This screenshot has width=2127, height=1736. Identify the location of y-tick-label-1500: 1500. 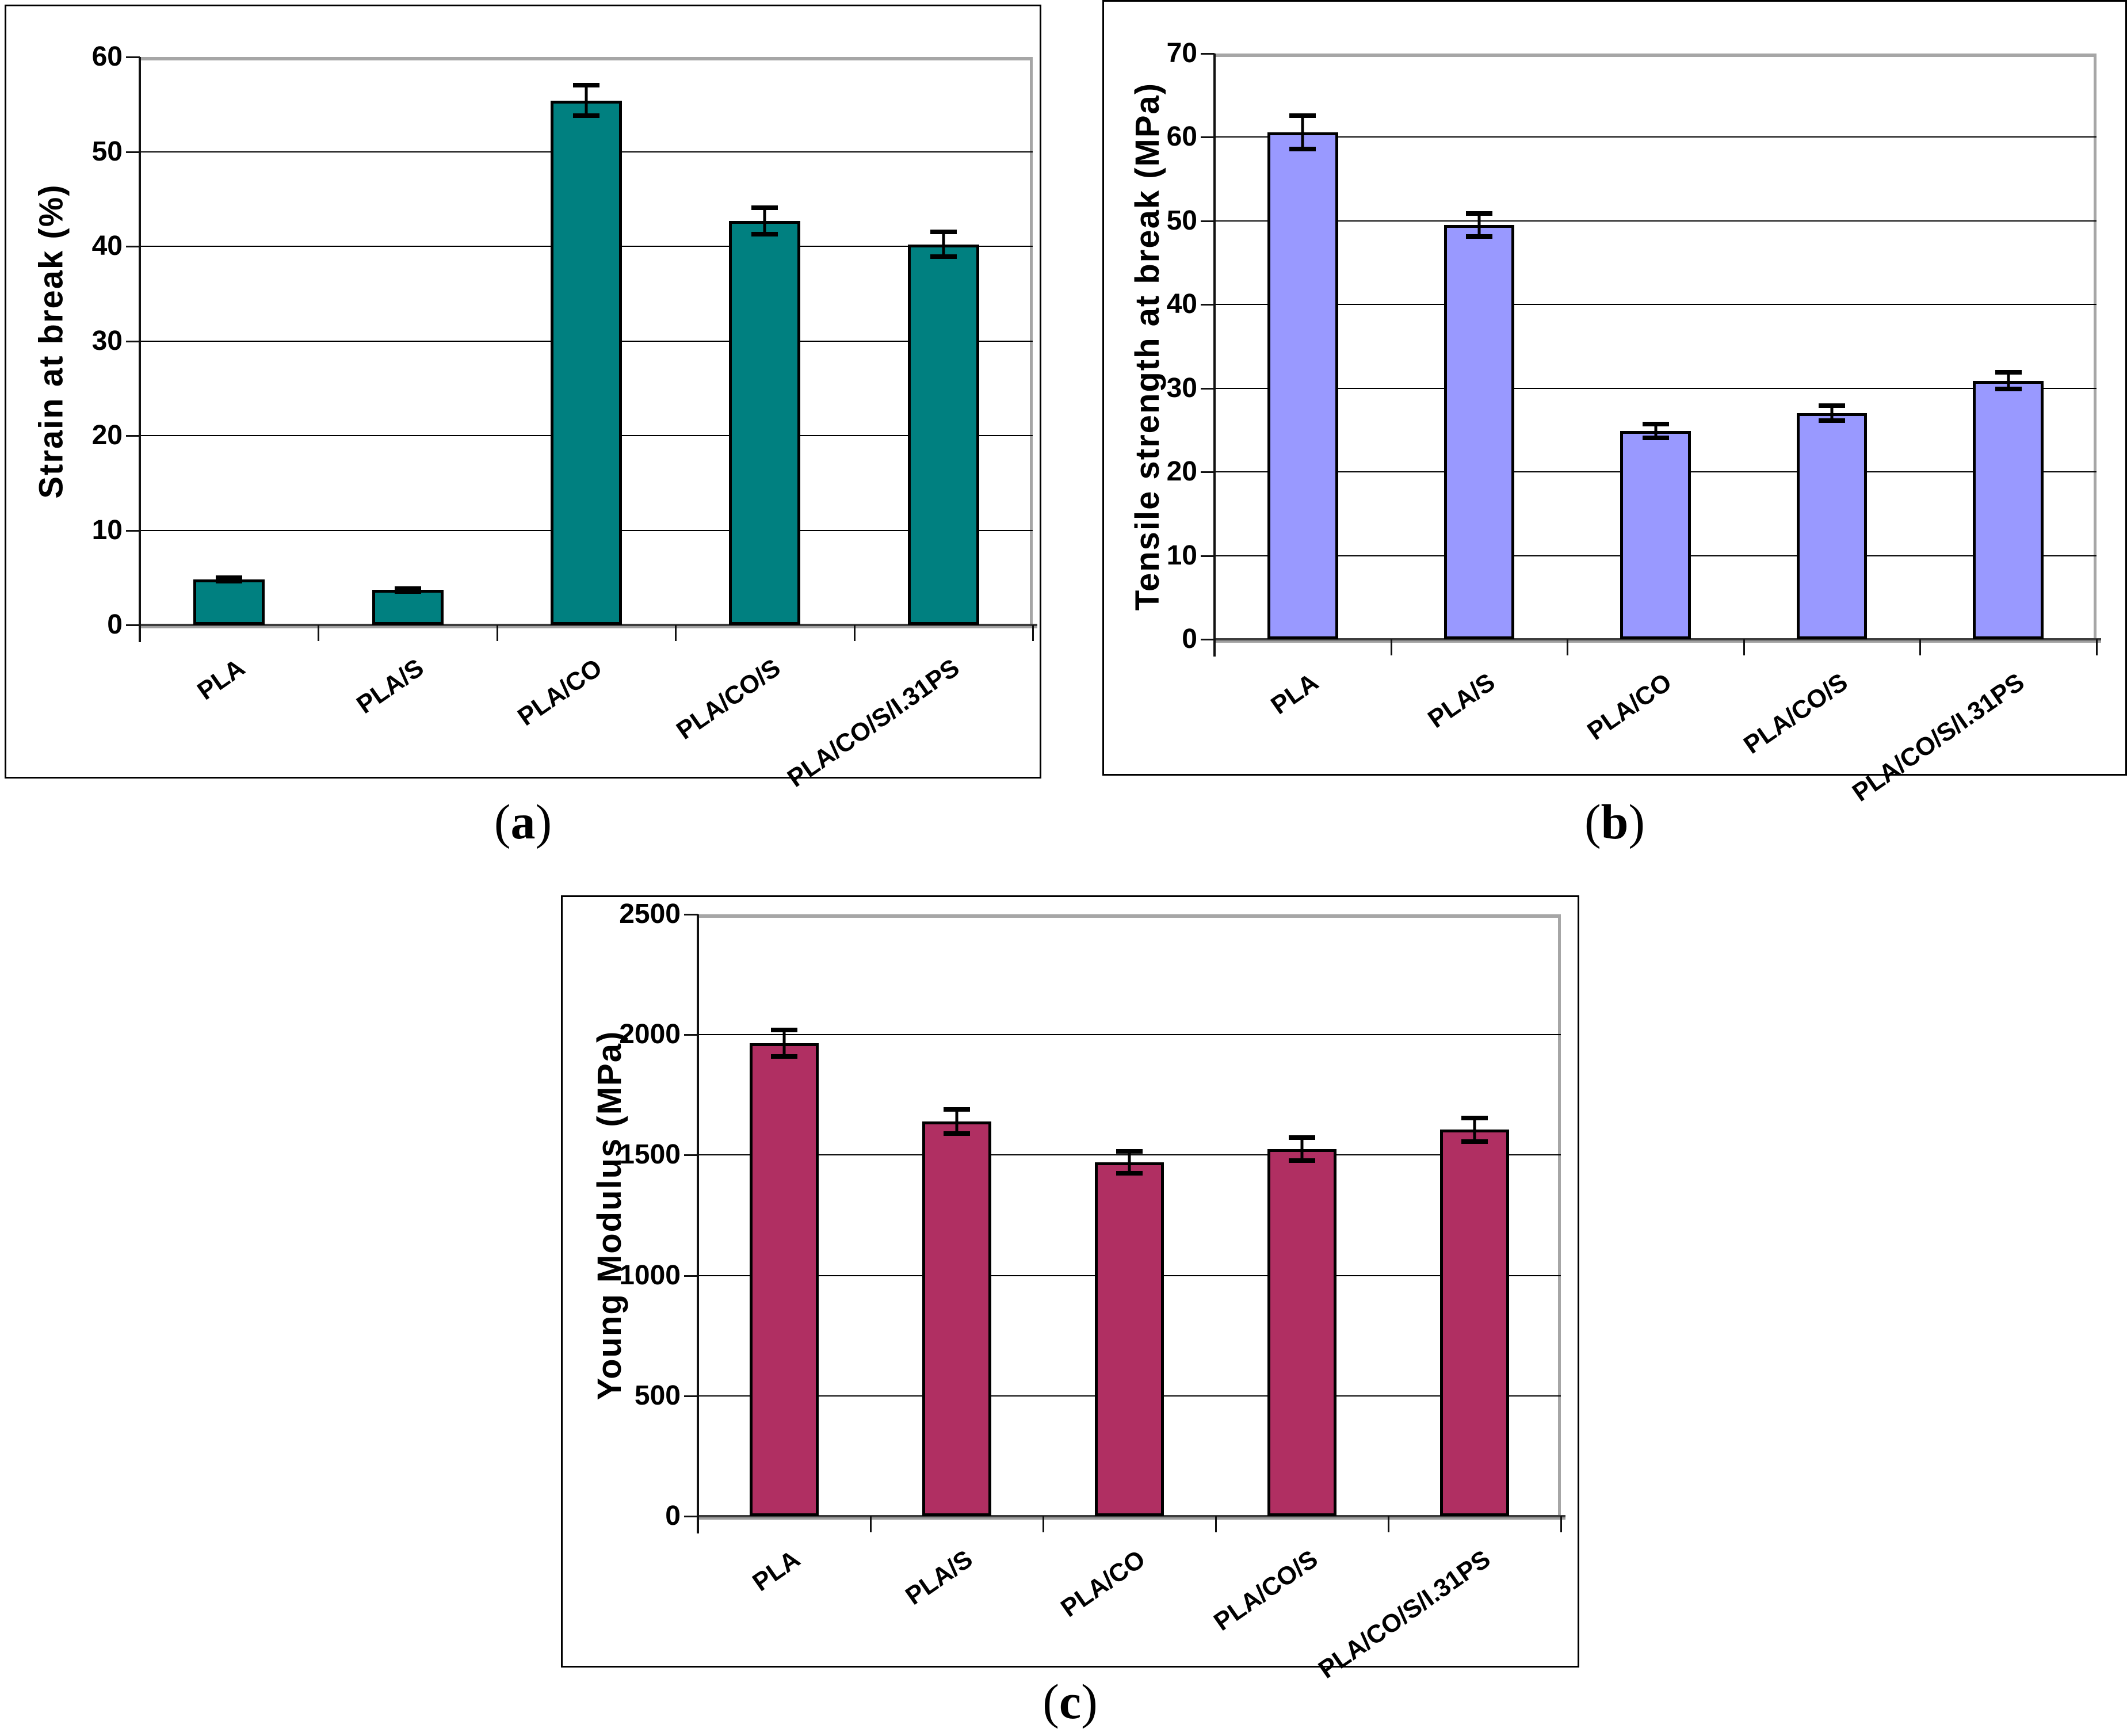
(650, 1154).